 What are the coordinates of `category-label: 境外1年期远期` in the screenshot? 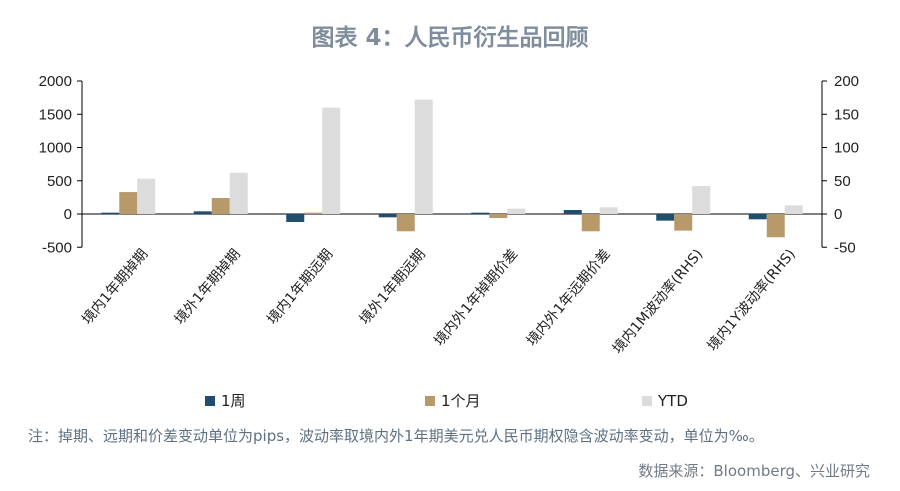 It's located at (393, 286).